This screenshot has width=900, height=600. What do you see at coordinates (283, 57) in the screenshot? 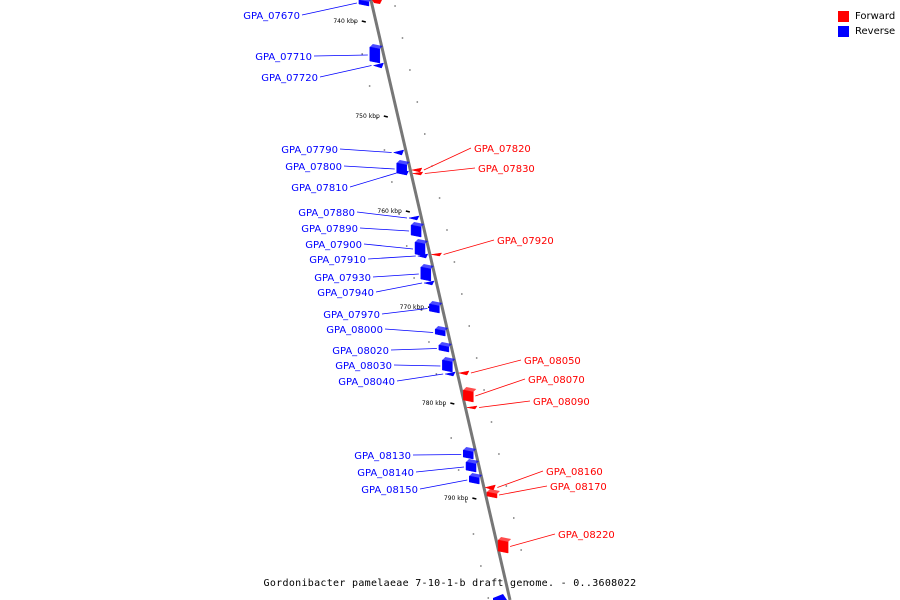
I see `gene-label: GPA_07710` at bounding box center [283, 57].